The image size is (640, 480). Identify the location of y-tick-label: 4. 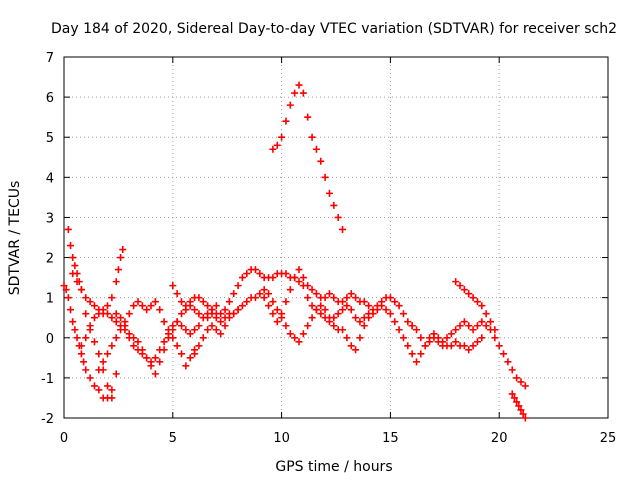
(50, 178).